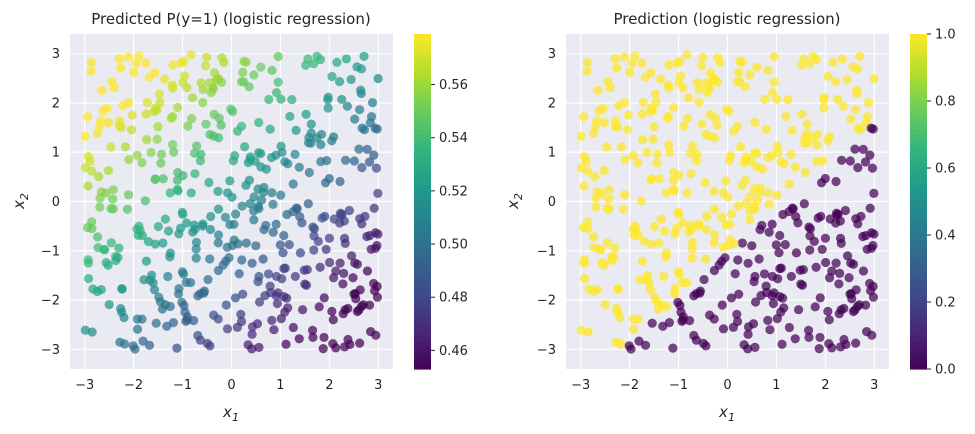 The width and height of the screenshot is (975, 434). Describe the element at coordinates (945, 303) in the screenshot. I see `right-colorbar-label: 0.2` at that location.